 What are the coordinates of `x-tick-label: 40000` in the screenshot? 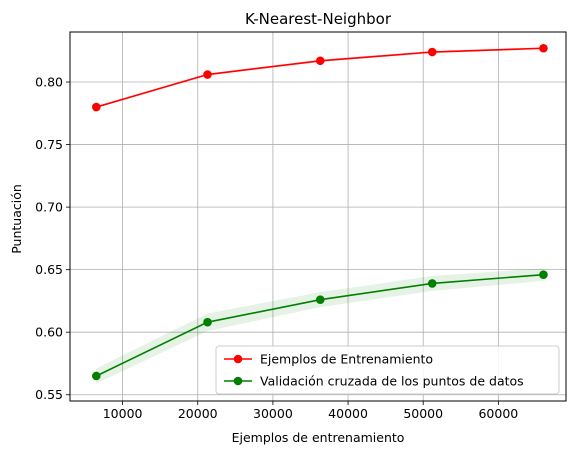 It's located at (348, 413).